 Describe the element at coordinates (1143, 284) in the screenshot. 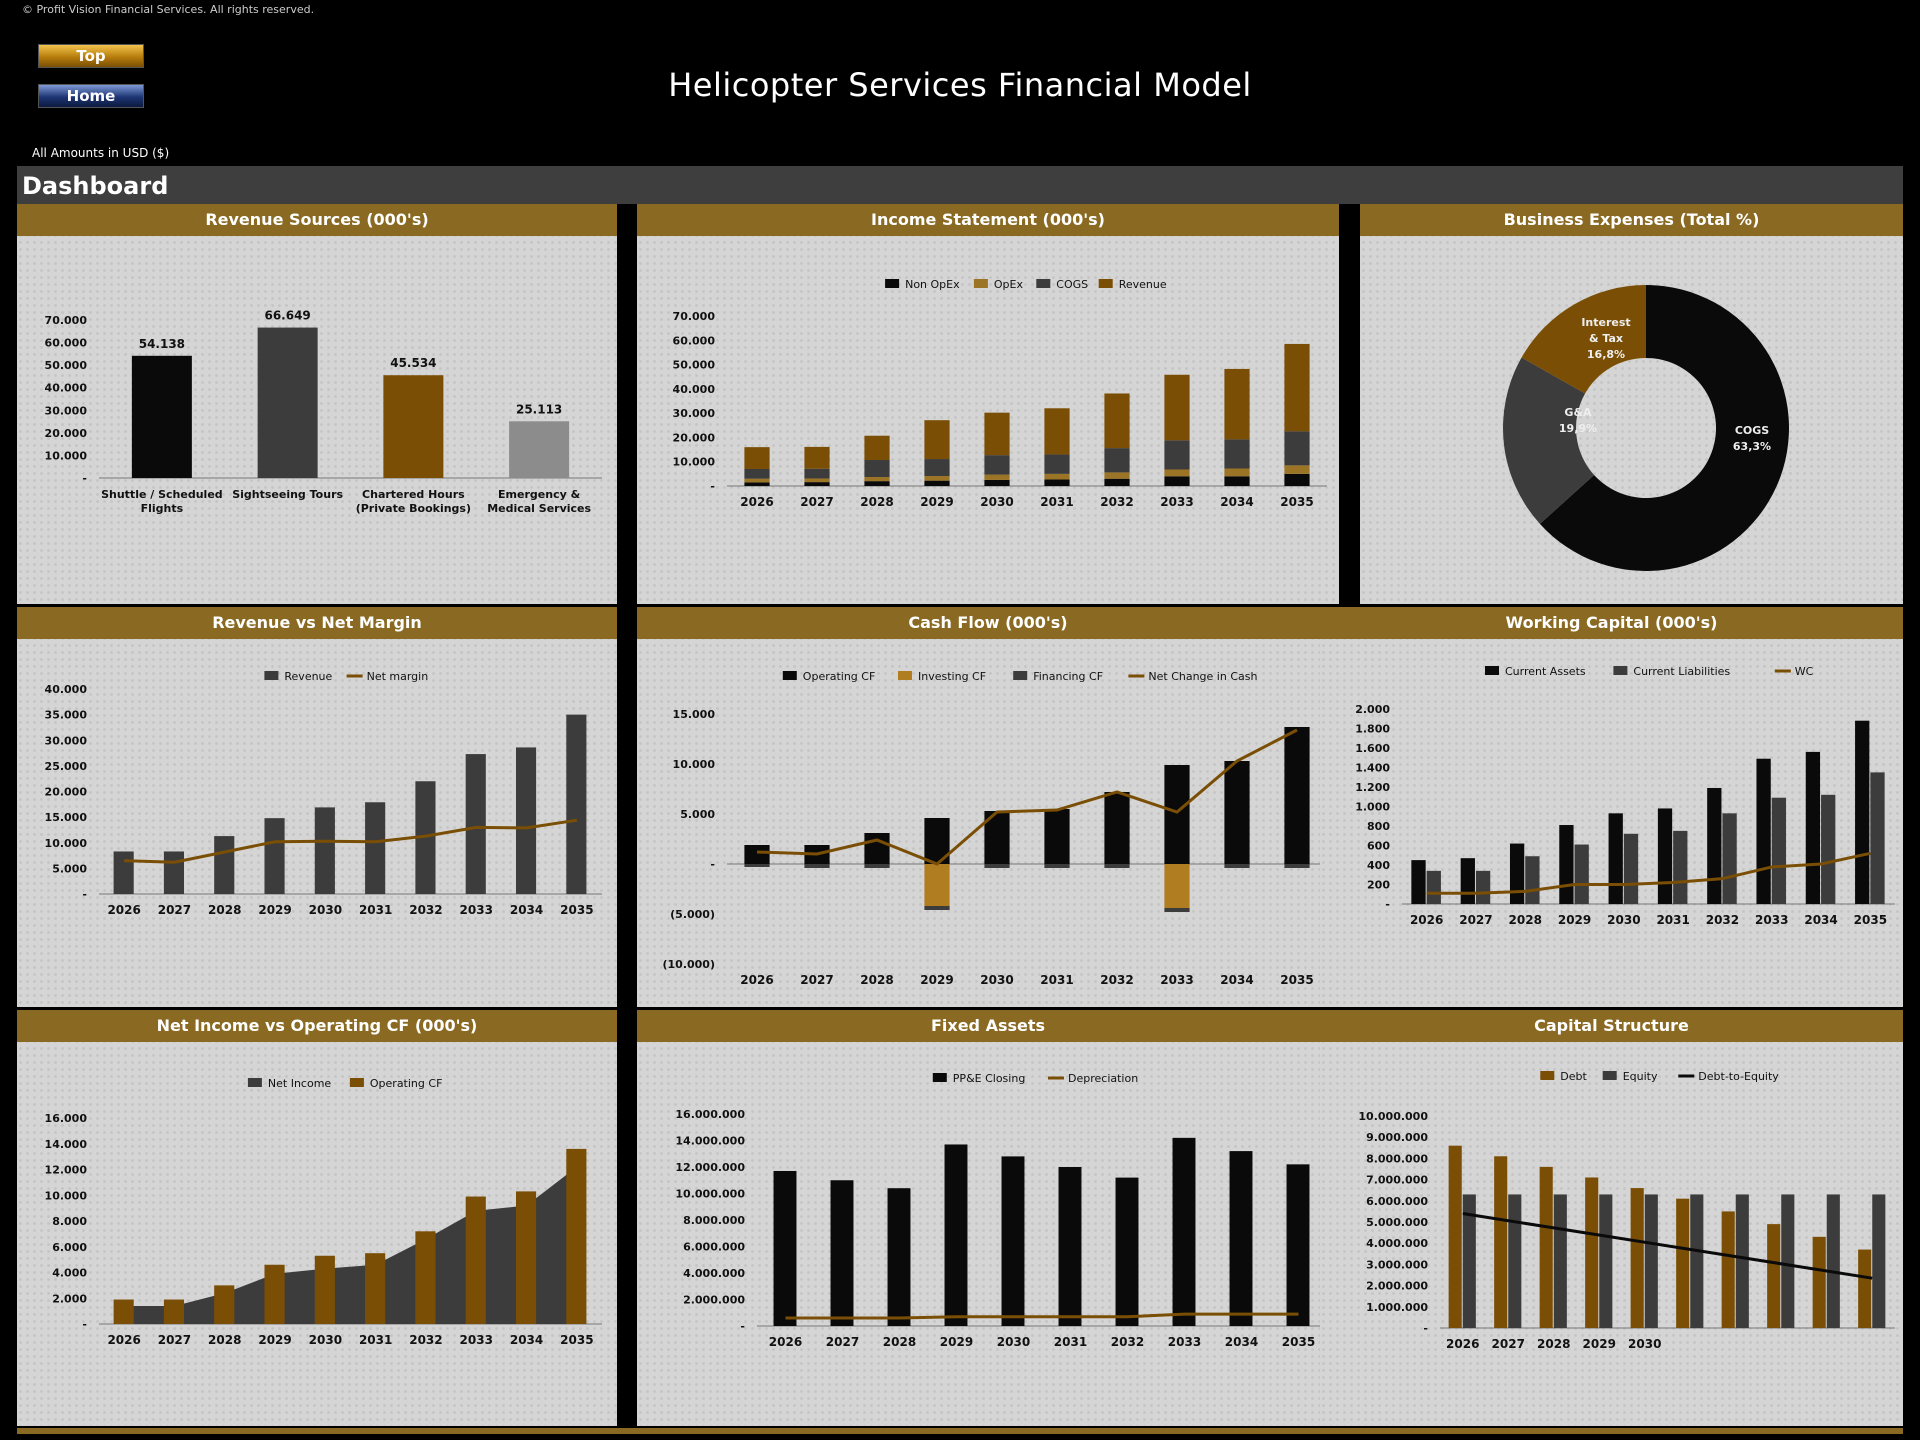

I see `legend-label: Revenue` at that location.